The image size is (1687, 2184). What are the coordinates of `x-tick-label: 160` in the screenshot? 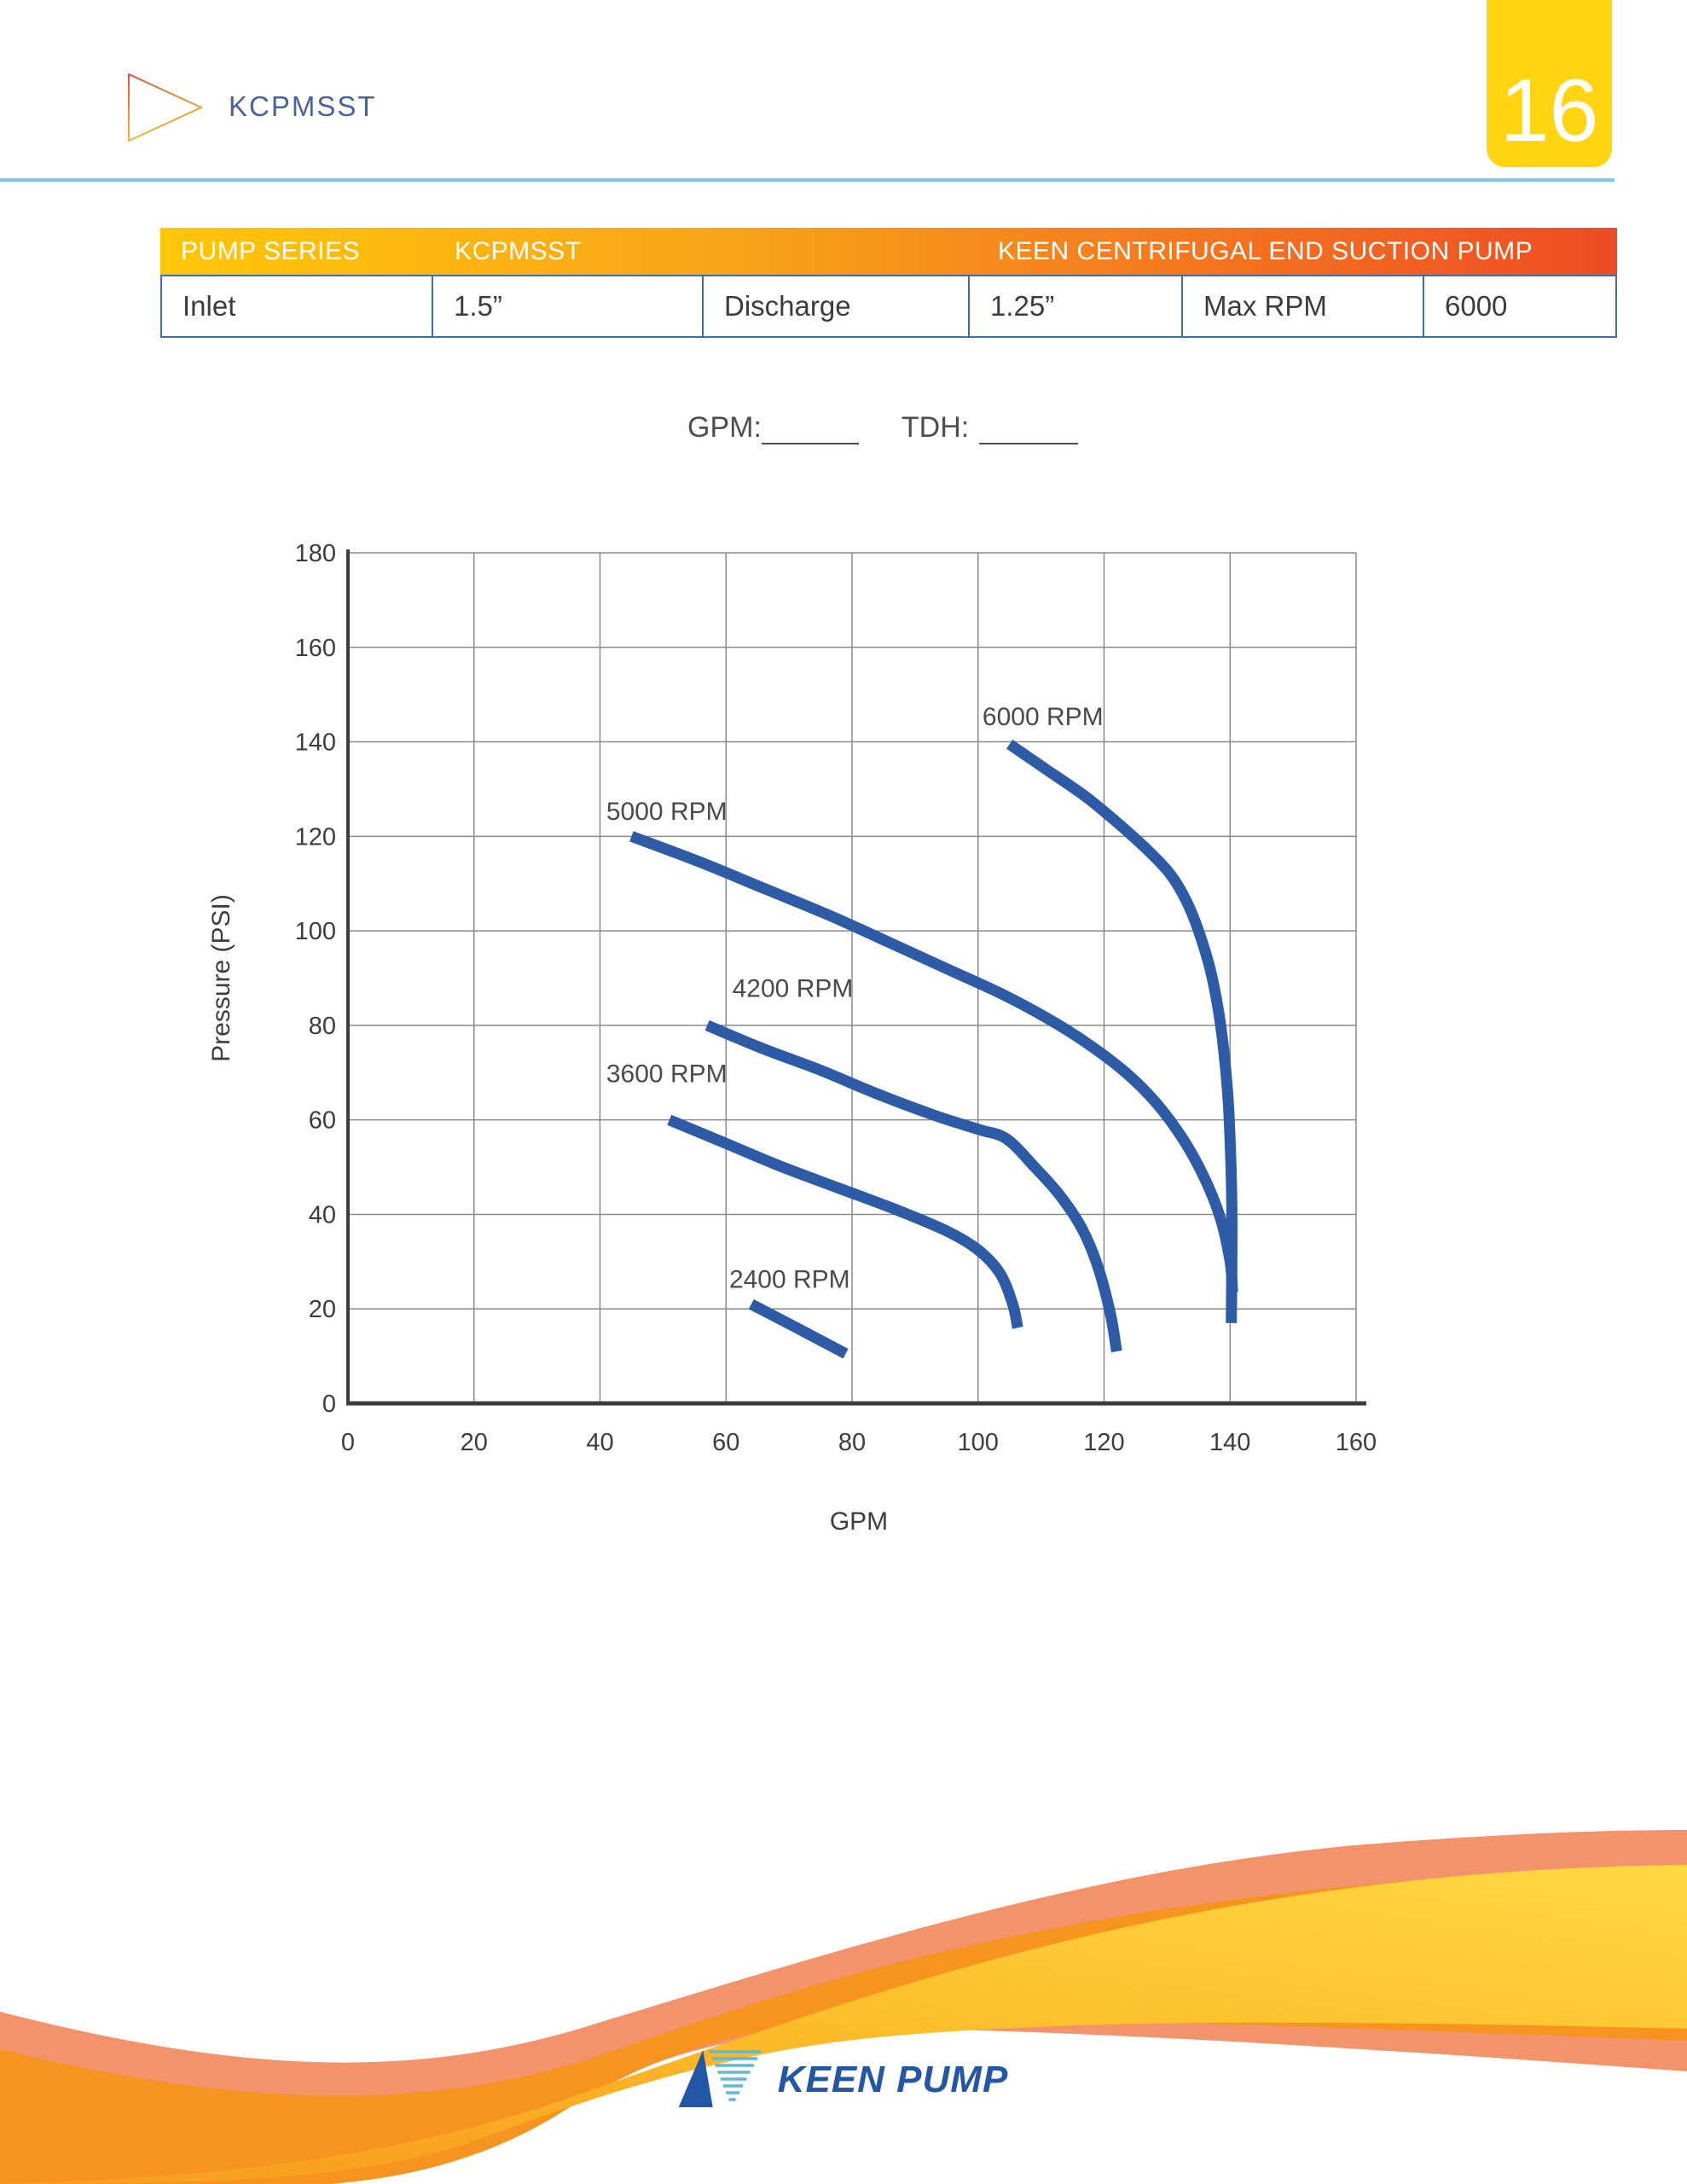 It's located at (1356, 1442).